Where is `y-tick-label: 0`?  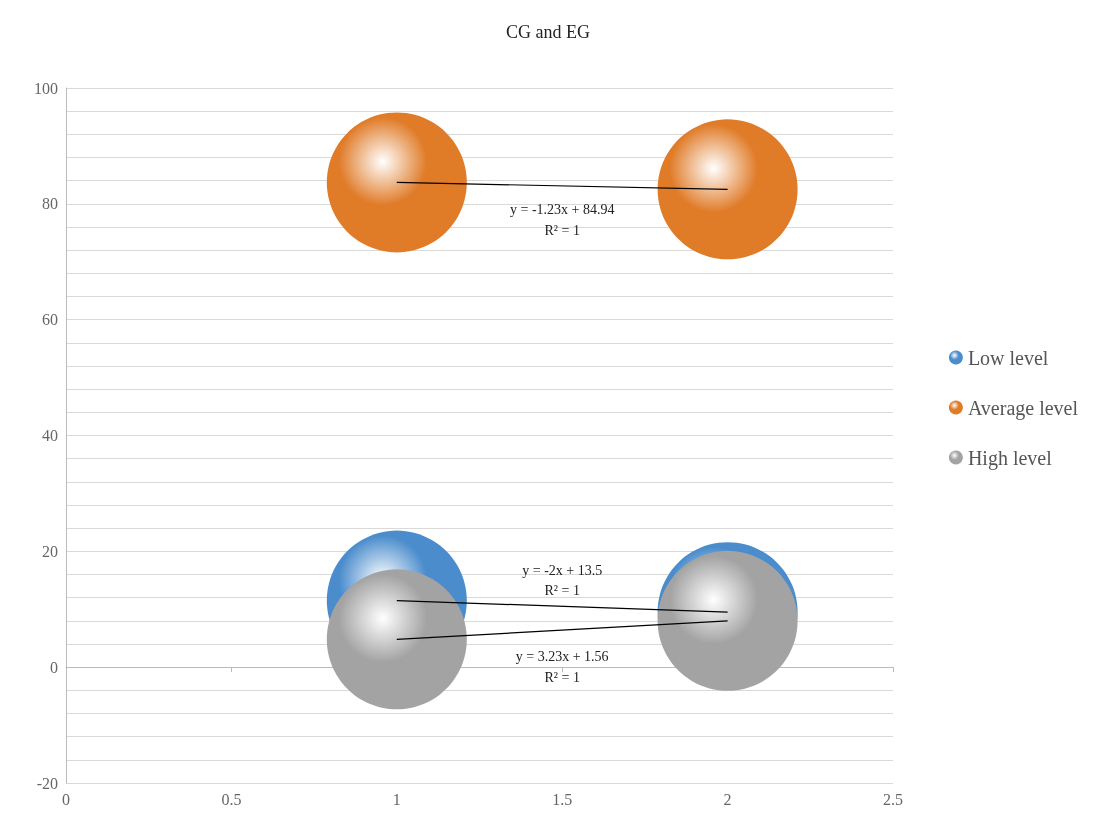
y-tick-label: 0 is located at coordinates (54, 667).